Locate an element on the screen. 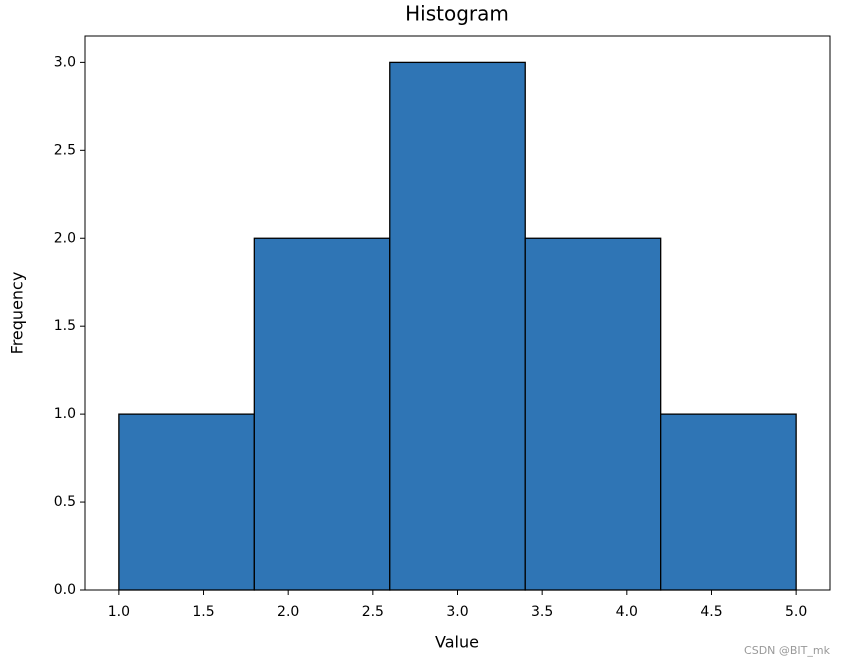 This screenshot has width=846, height=666. x-tick-label: 3.0 is located at coordinates (457, 612).